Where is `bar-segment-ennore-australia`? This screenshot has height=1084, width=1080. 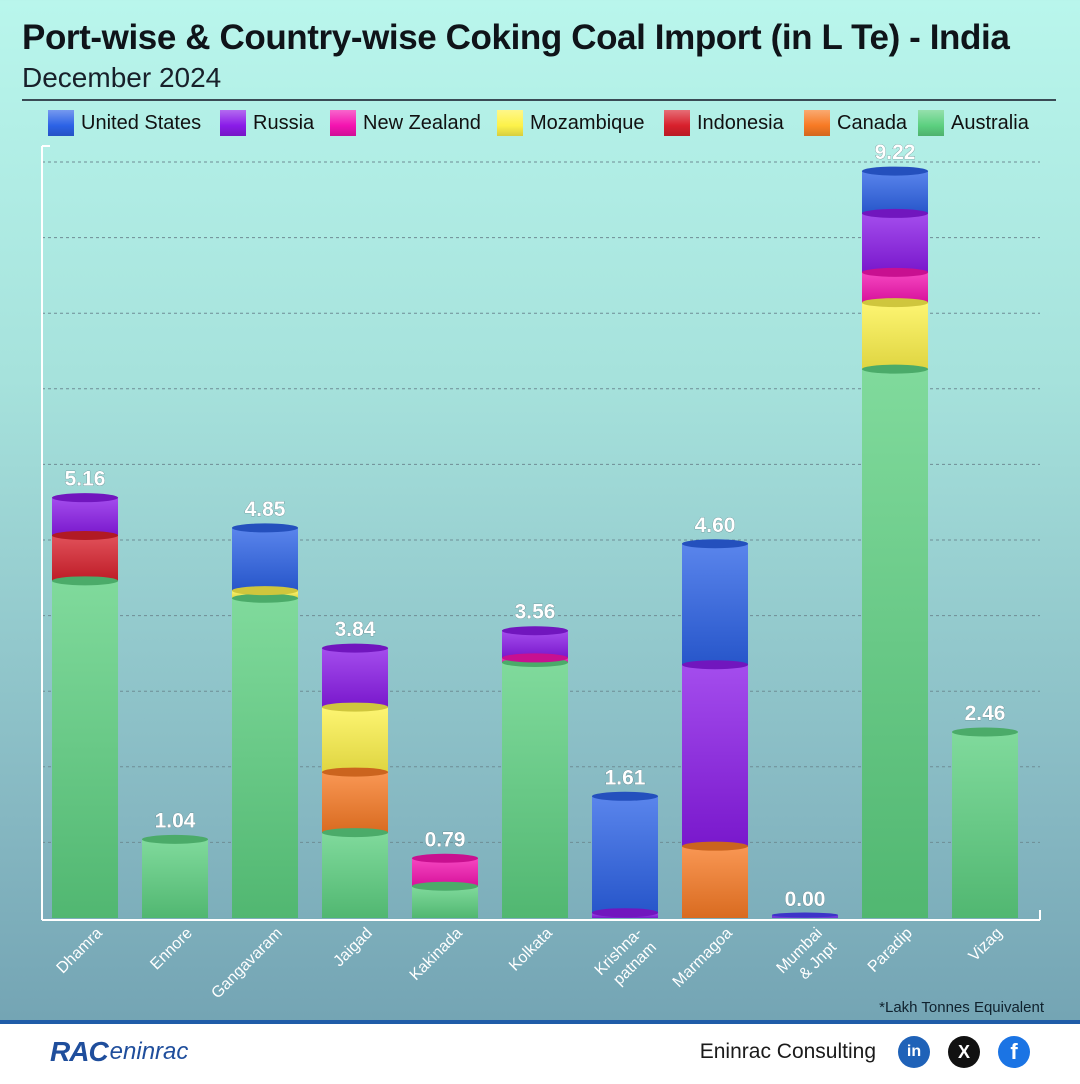 bar-segment-ennore-australia is located at coordinates (175, 878).